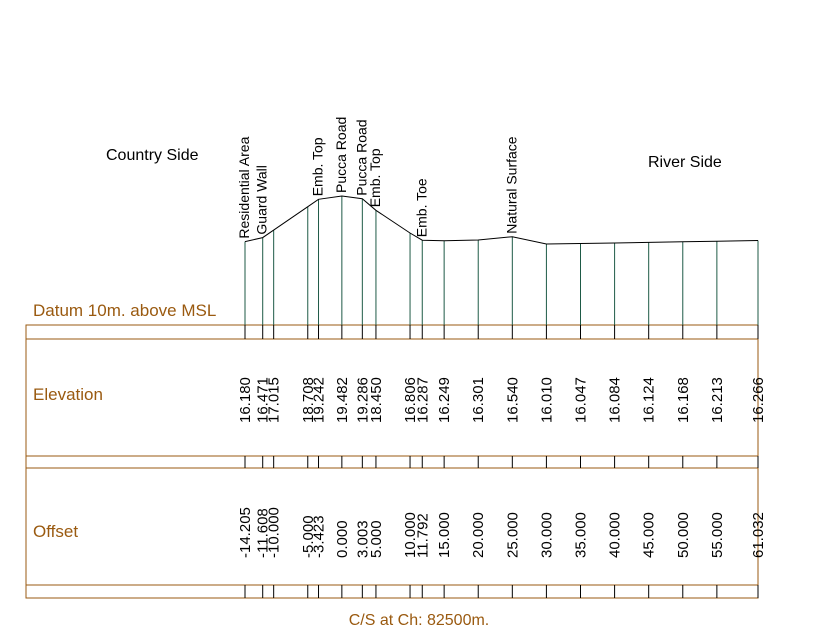  Describe the element at coordinates (152, 155) in the screenshot. I see `country-side-label: Country Side` at that location.